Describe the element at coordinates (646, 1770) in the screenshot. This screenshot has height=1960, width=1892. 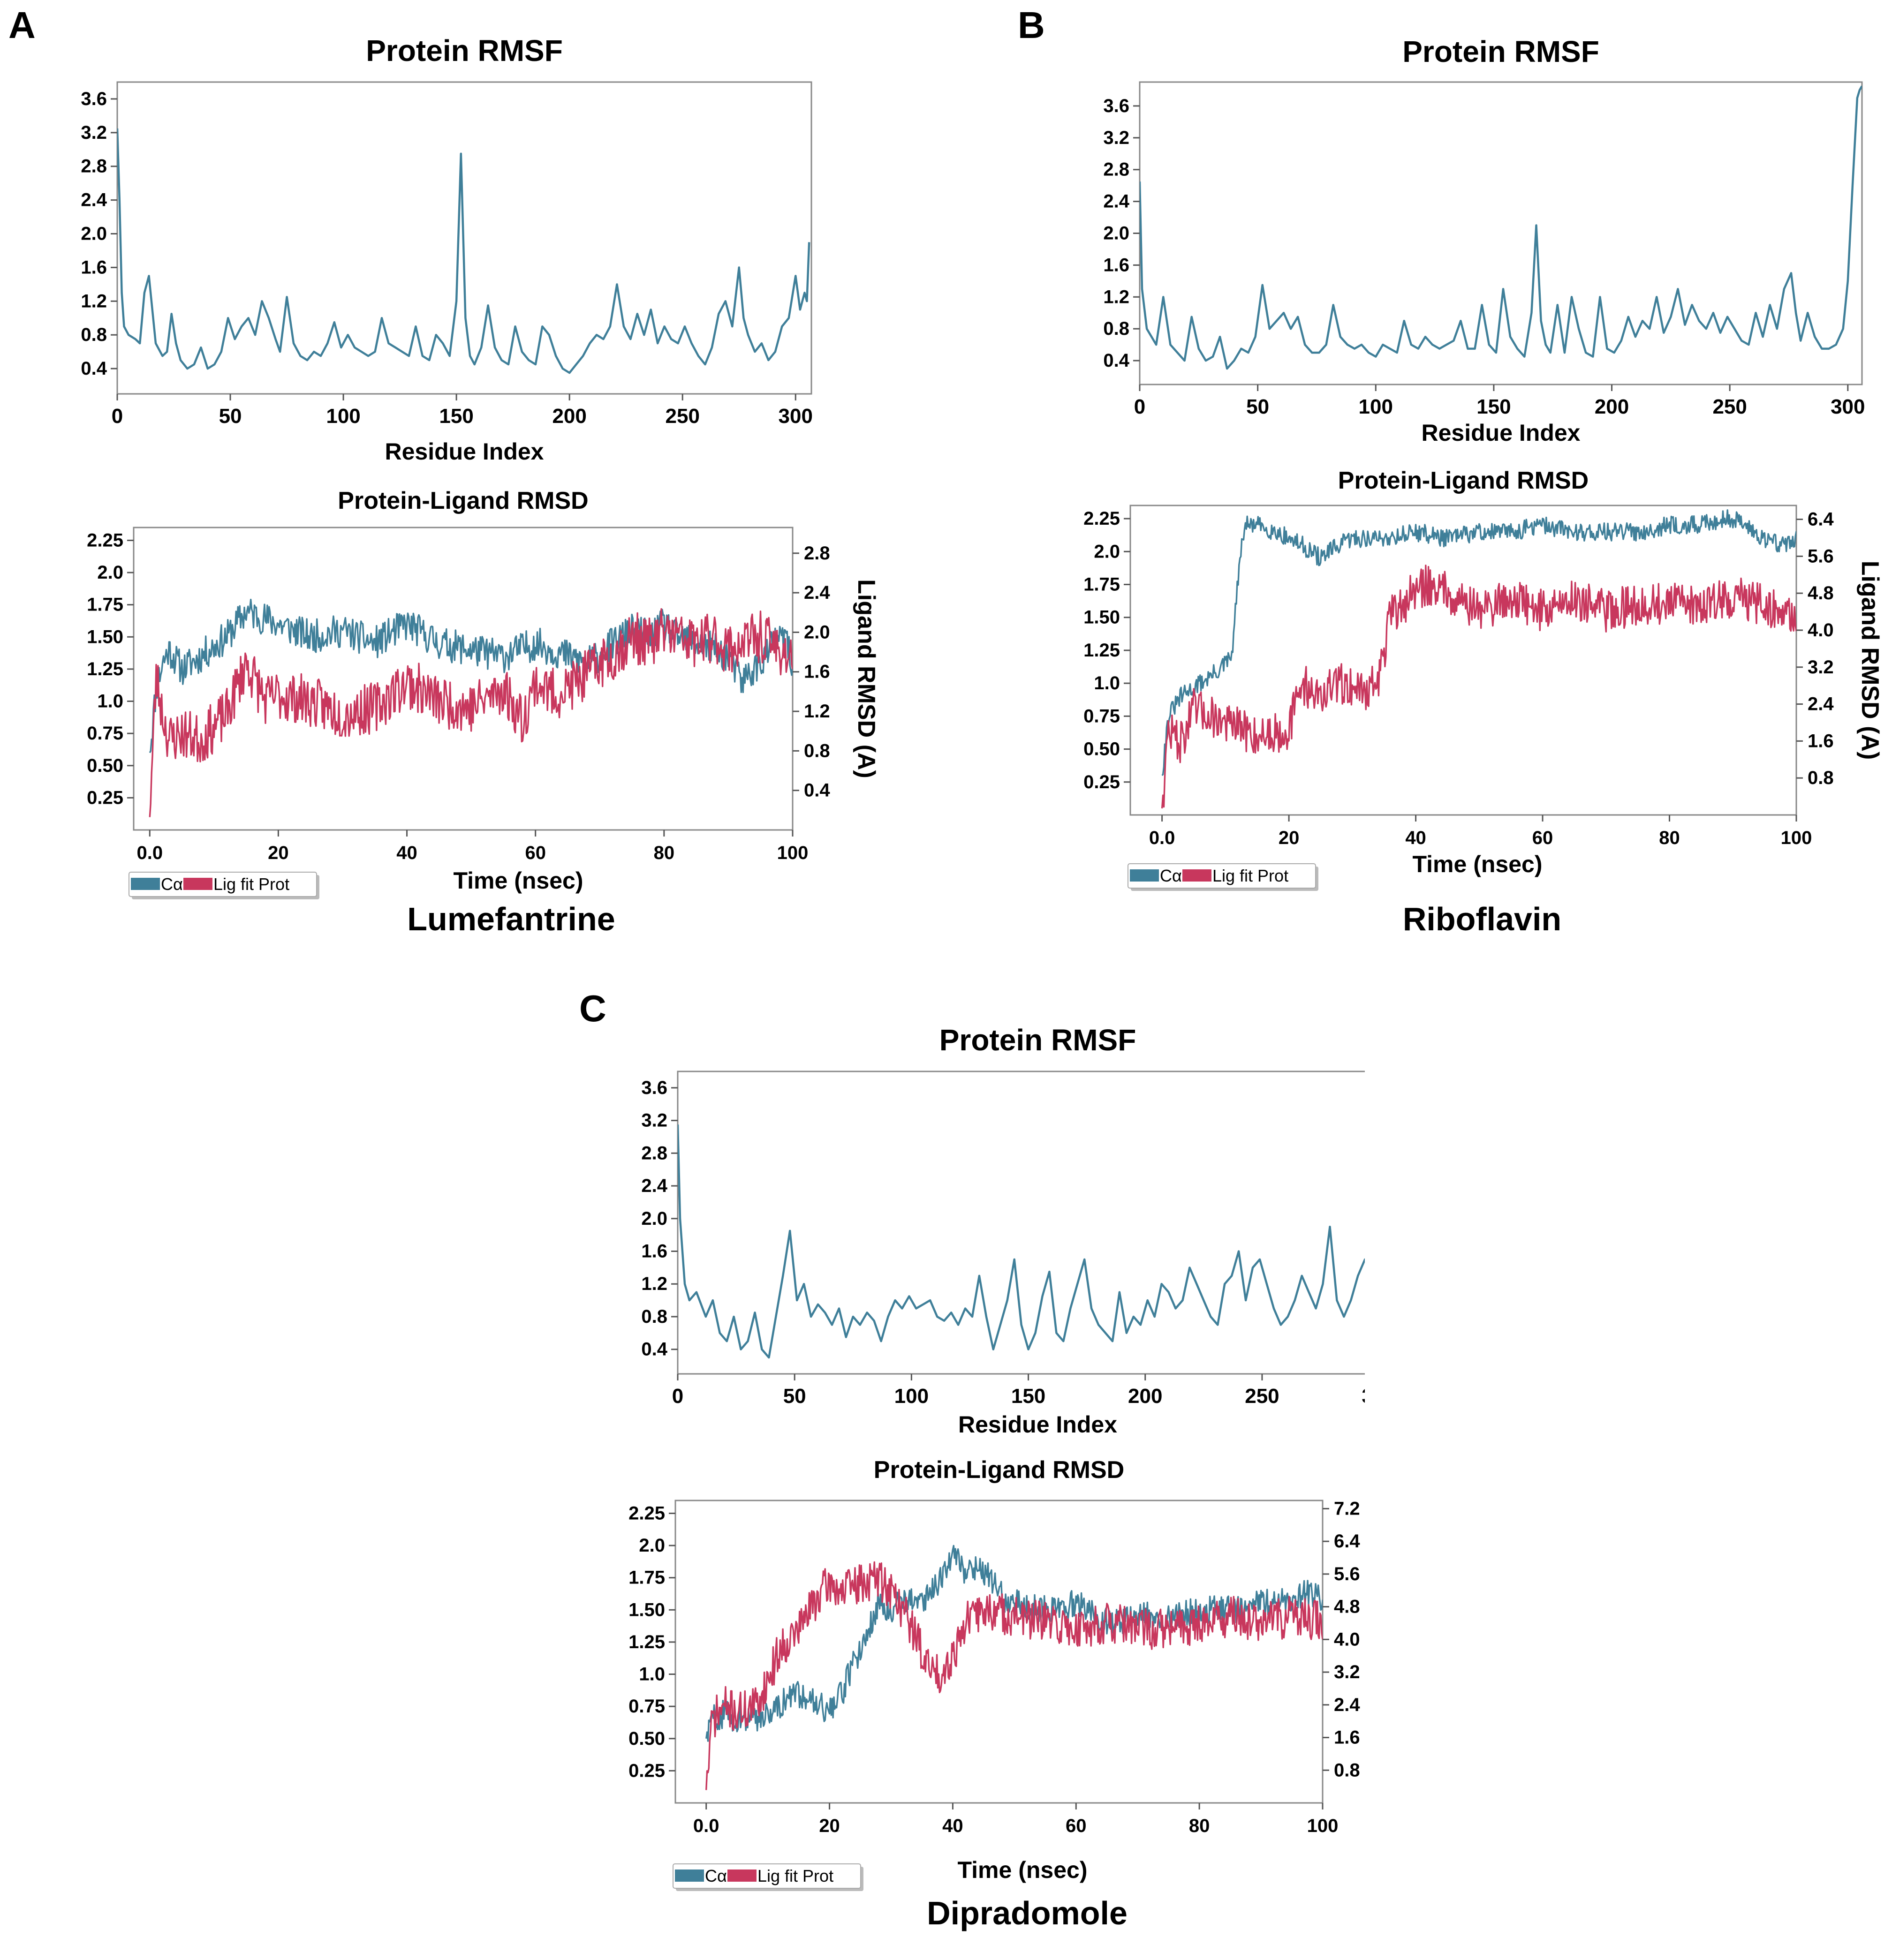
I see `y-tick-label: 0.25` at that location.